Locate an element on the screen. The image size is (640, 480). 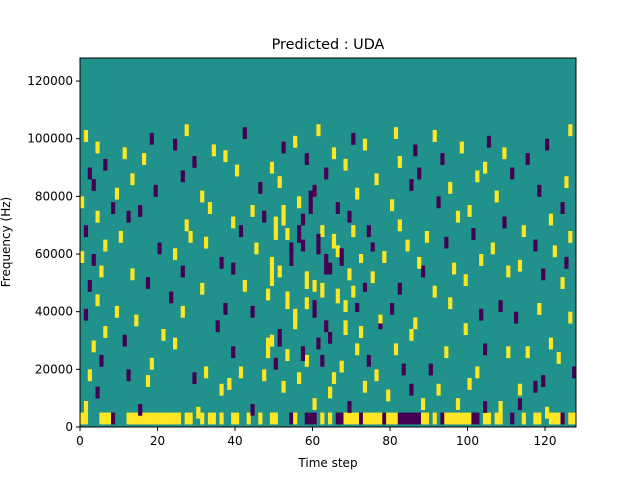
y-tick-label: 60000 is located at coordinates (54, 254).